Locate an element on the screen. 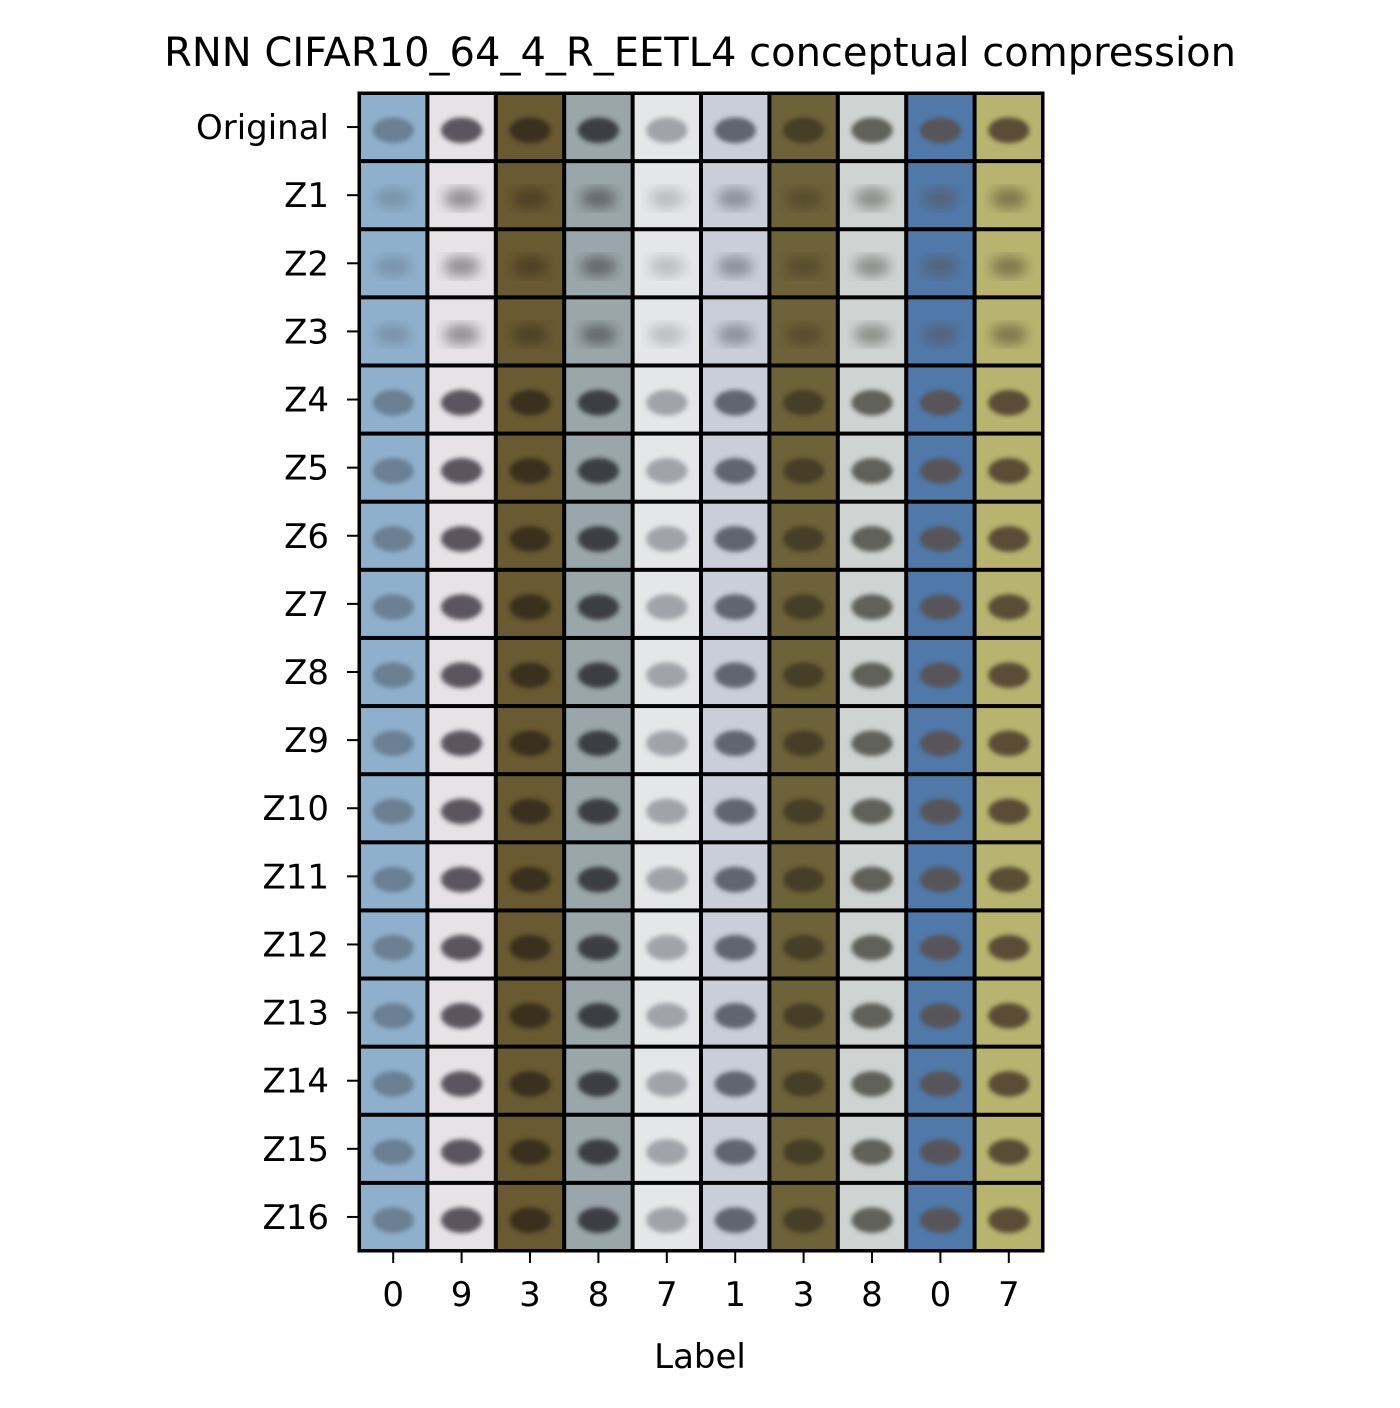 The width and height of the screenshot is (1400, 1408). y-tick-label: Z15 is located at coordinates (295, 1150).